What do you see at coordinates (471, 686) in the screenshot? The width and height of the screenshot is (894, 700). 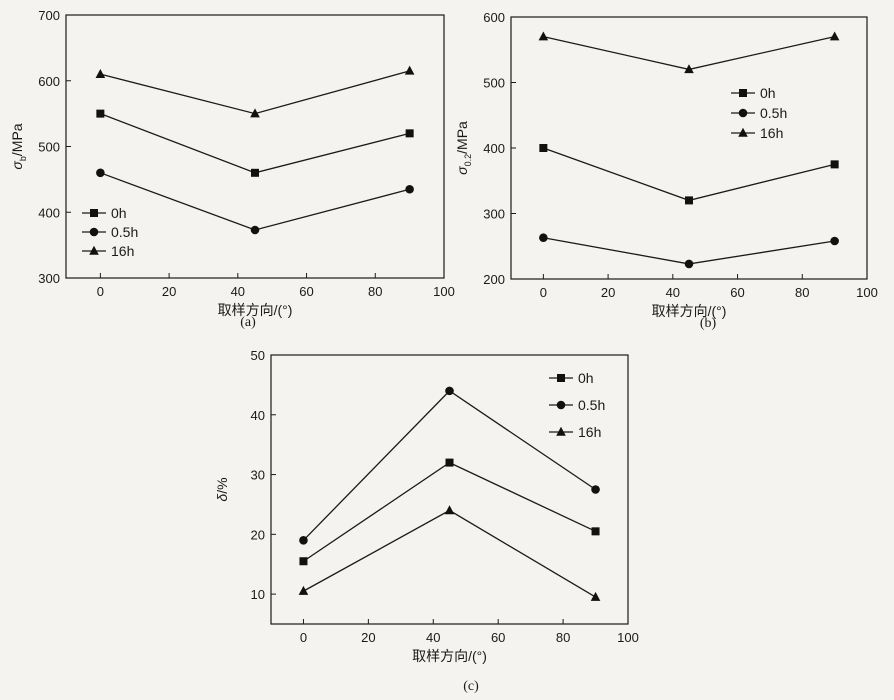 I see `panel-caption: (c)` at bounding box center [471, 686].